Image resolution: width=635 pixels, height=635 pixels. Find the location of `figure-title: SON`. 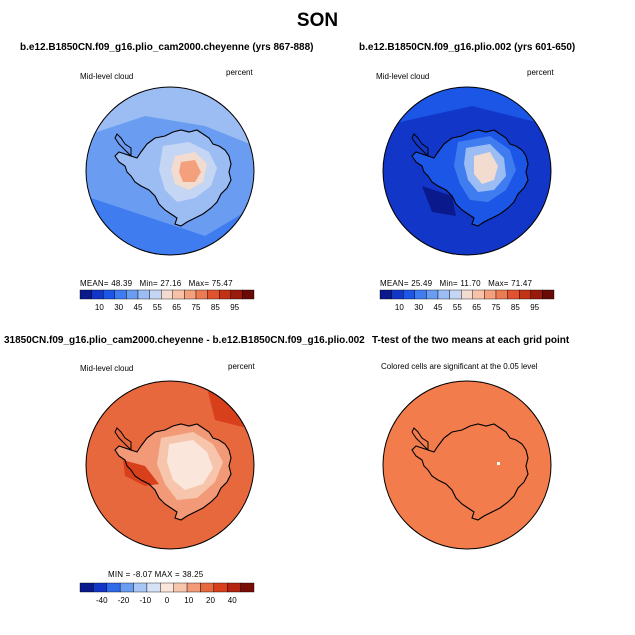

figure-title: SON is located at coordinates (317, 20).